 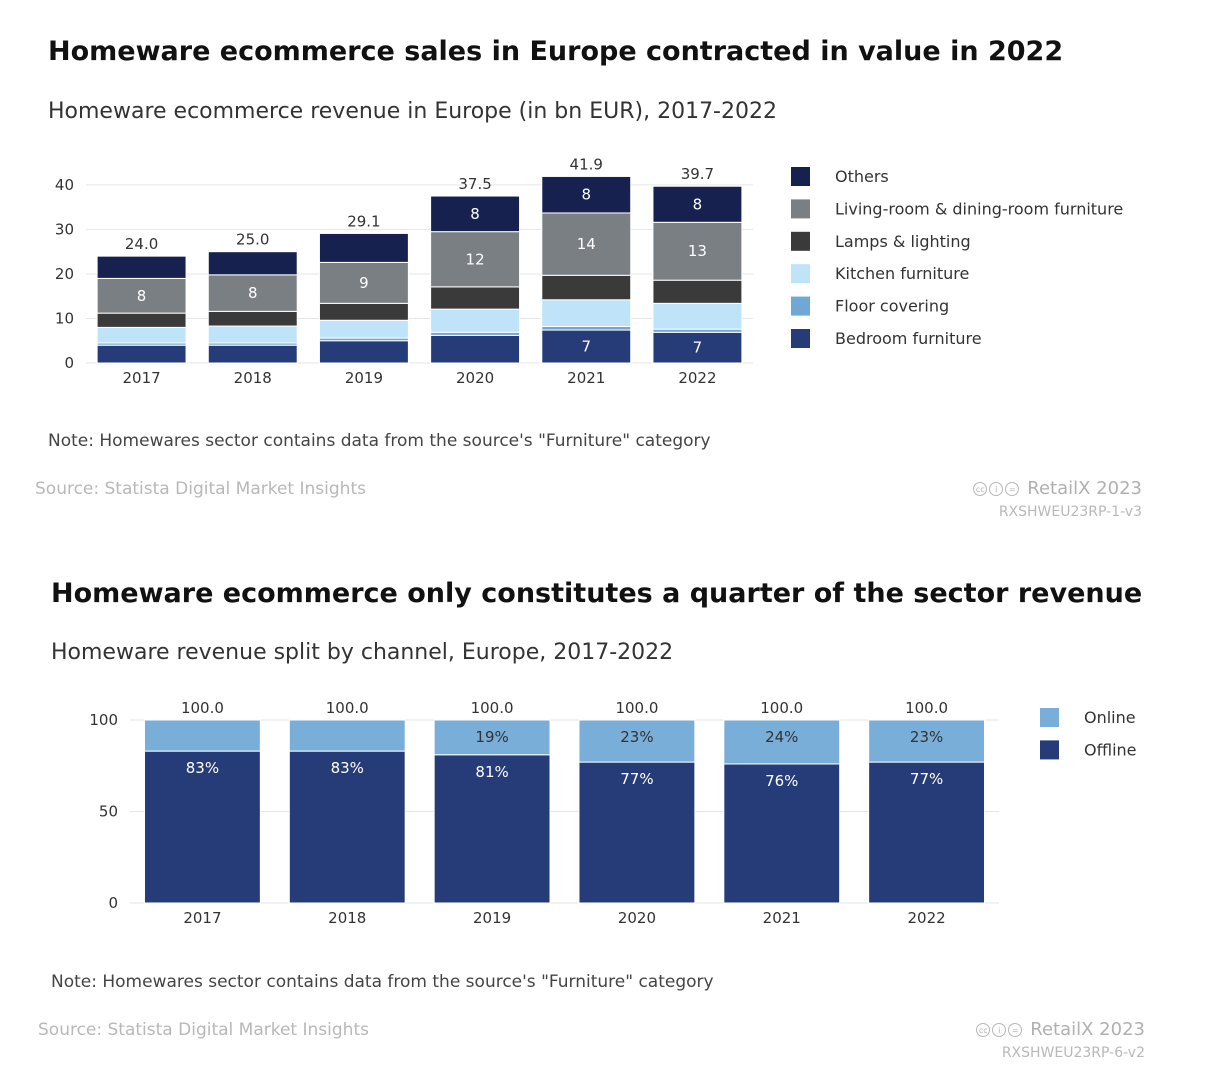 What do you see at coordinates (908, 338) in the screenshot?
I see `legend-label: Bedroom furniture` at bounding box center [908, 338].